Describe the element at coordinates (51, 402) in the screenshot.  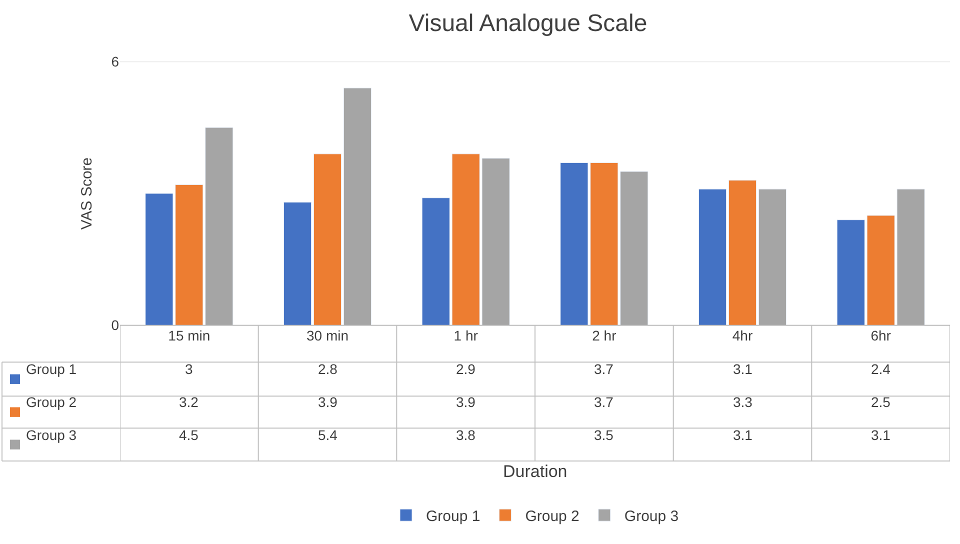
I see `text: Group 2` at that location.